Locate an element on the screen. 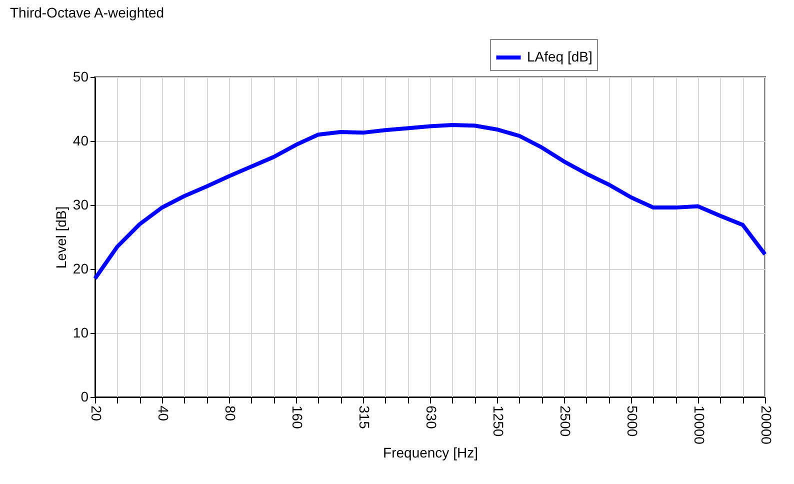 The width and height of the screenshot is (794, 484). y-axis-title: Level [dB] is located at coordinates (60, 237).